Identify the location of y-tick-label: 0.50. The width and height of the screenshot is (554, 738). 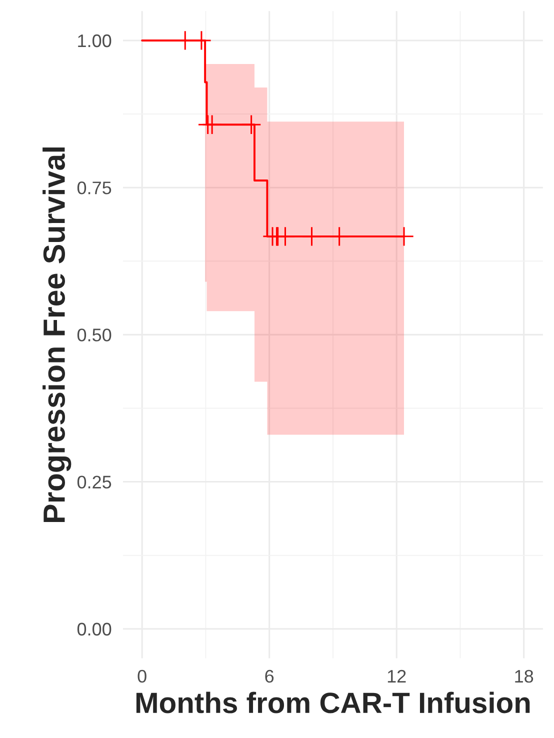
(94, 335).